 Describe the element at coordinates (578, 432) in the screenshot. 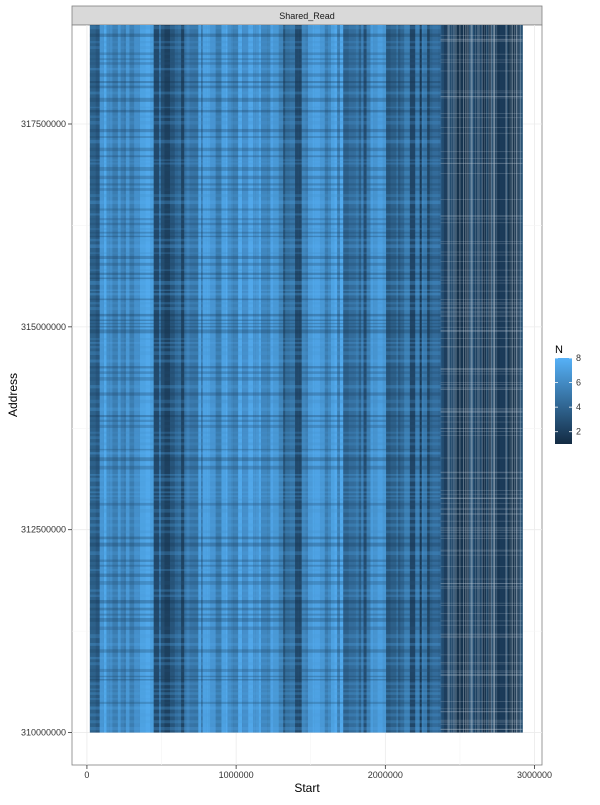

I see `legend-tick-label: 2` at that location.